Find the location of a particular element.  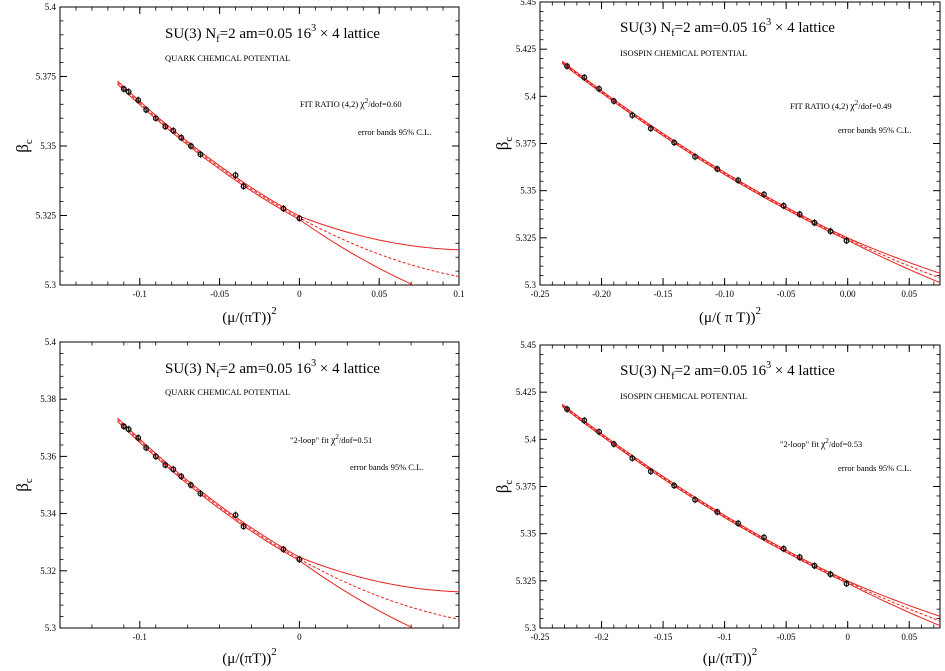

chart-title: SU(3) Nf=2 am=0.05 163 × 4 lattice is located at coordinates (272, 369).